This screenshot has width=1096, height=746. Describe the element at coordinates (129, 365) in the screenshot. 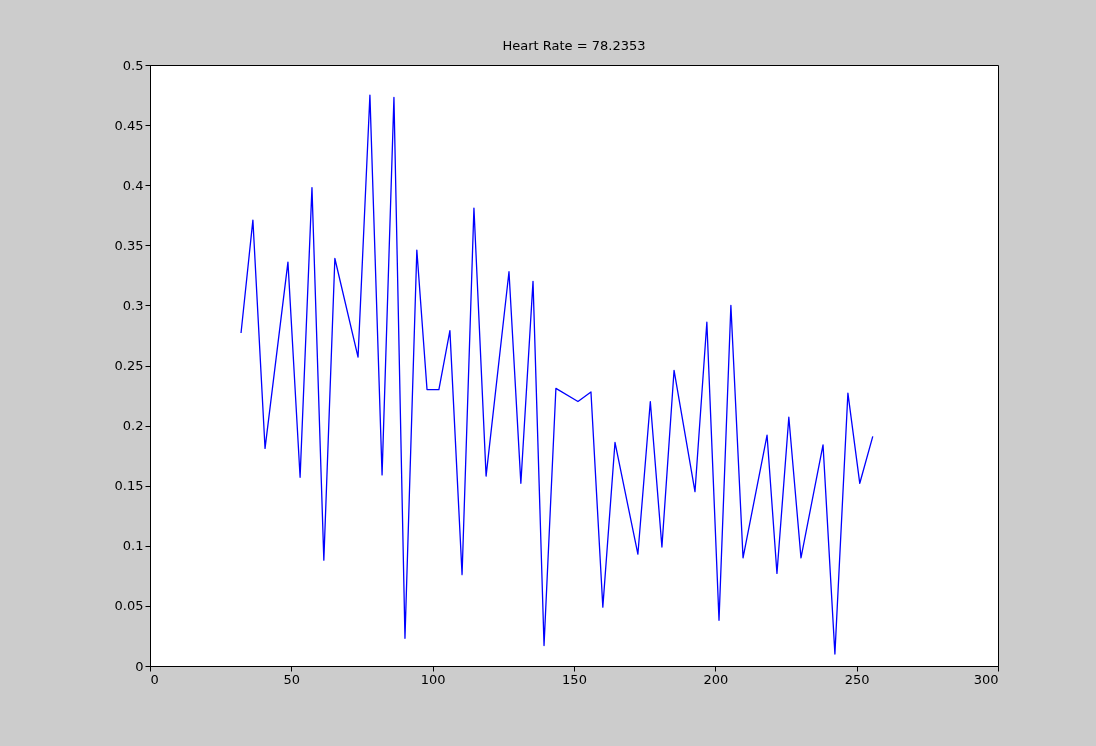

I see `y-tick-label: 0.25` at that location.